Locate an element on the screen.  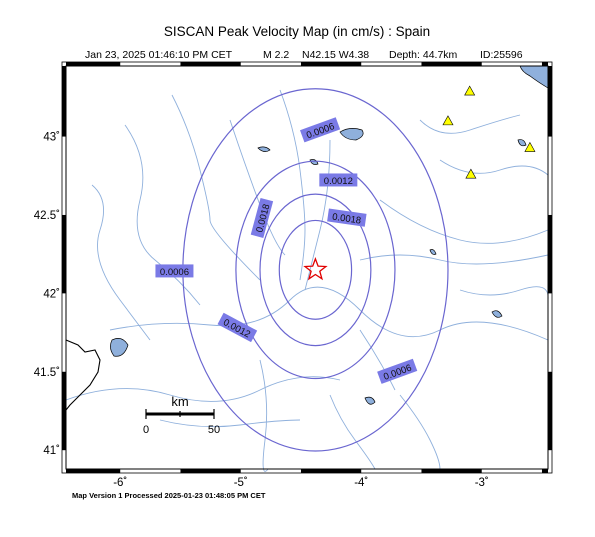
y-tick-label: 42.5˚ is located at coordinates (47, 216).